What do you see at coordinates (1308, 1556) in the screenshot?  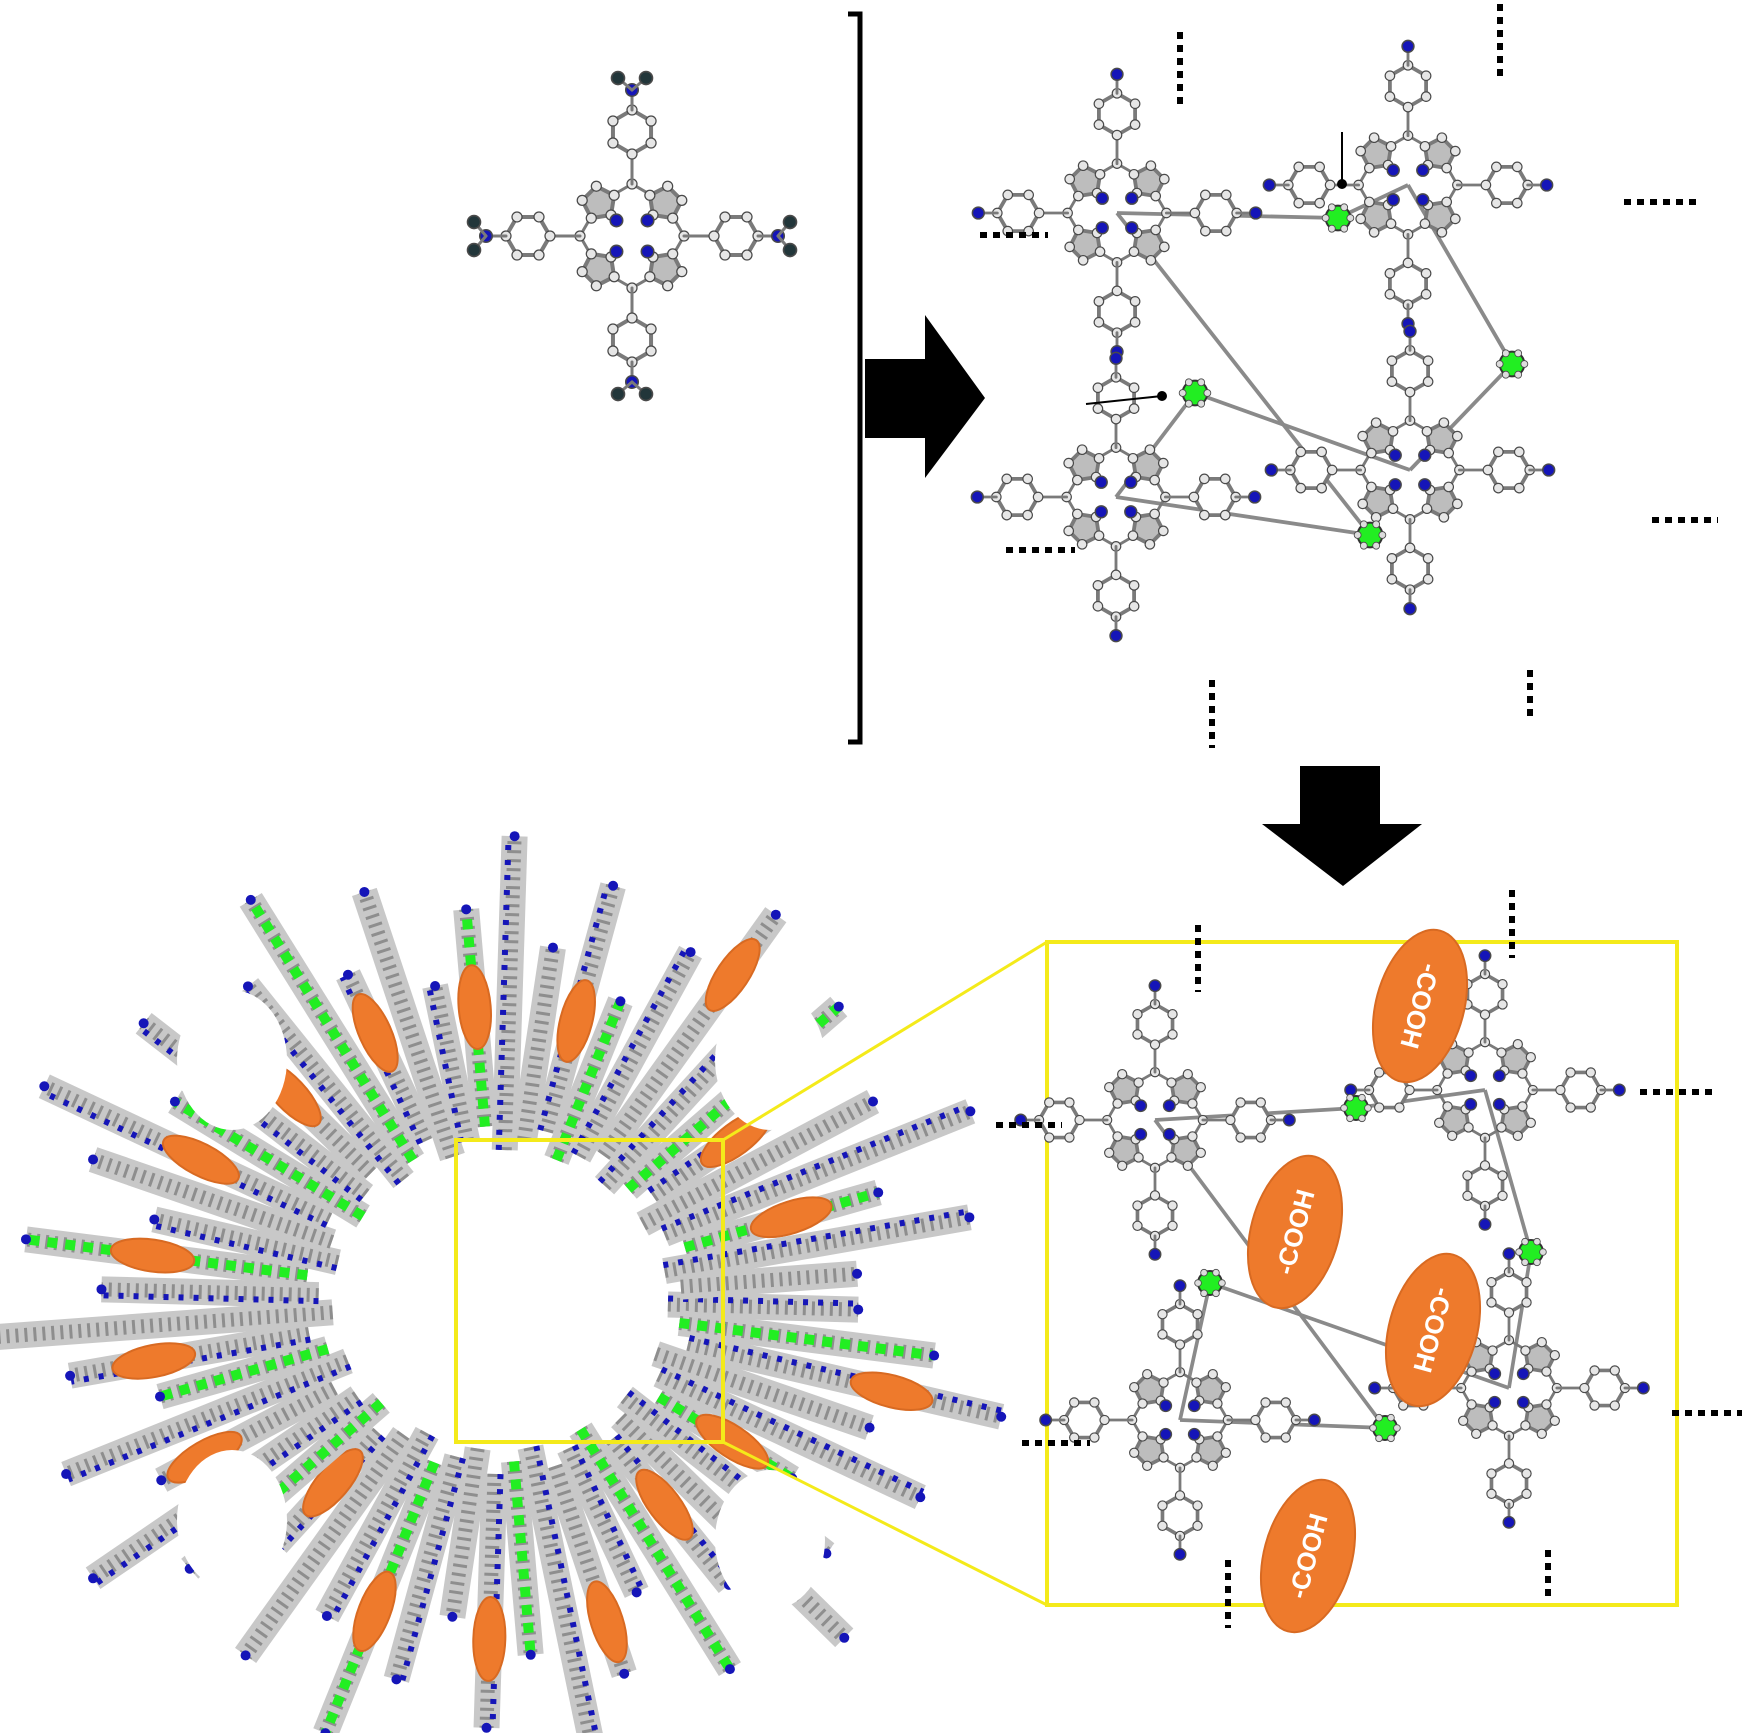 I see `cooh-group: -COOH` at bounding box center [1308, 1556].